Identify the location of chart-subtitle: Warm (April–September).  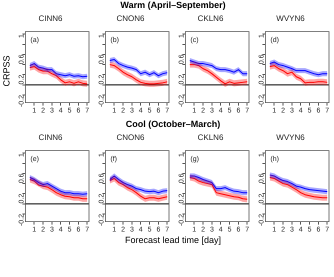
(173, 5).